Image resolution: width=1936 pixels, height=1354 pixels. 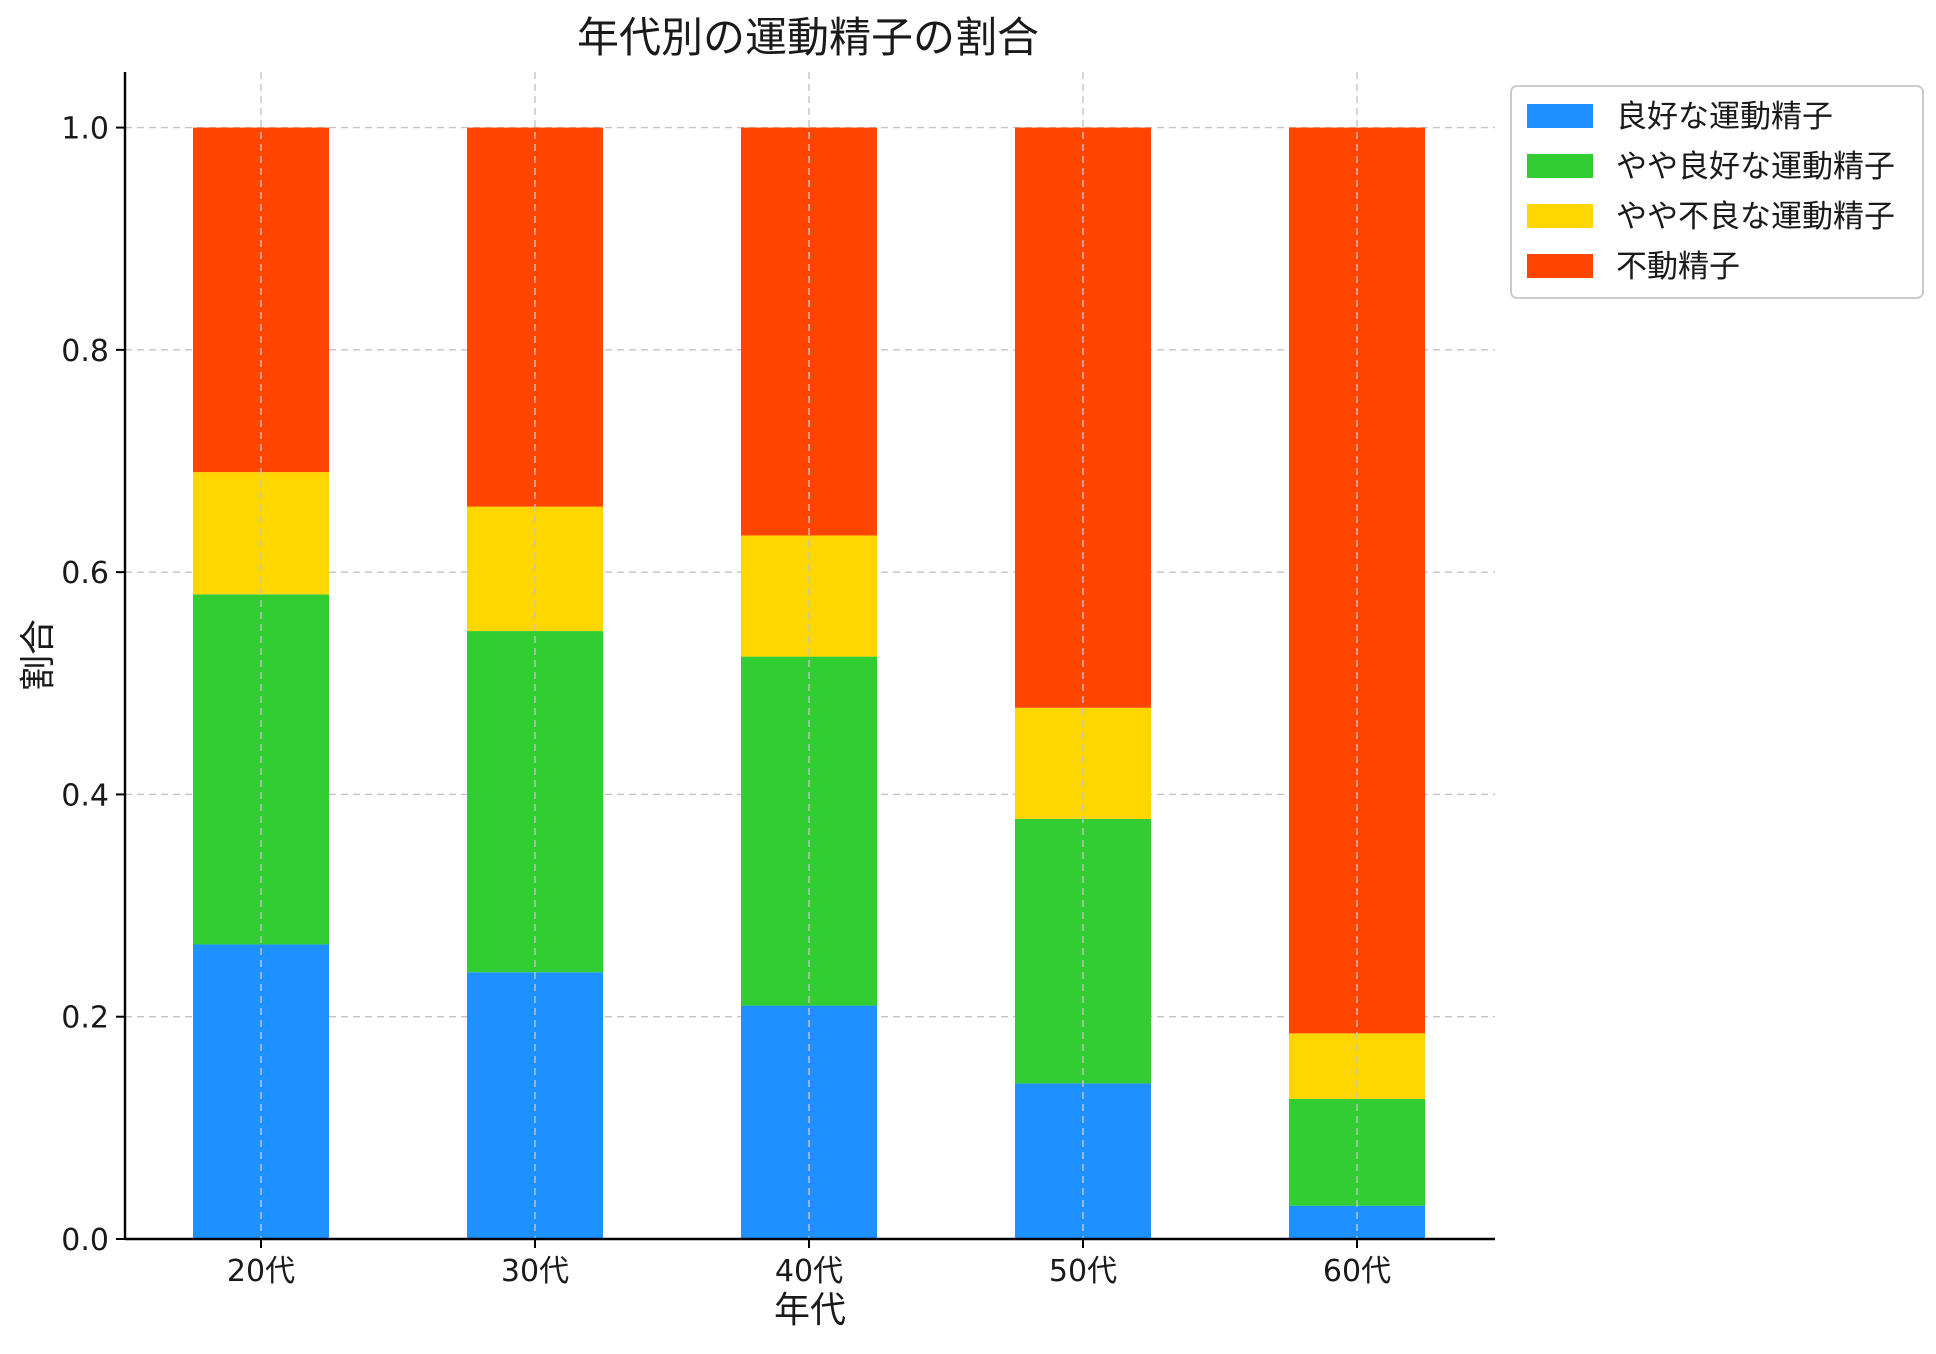 I want to click on legend-label: 不動精子, so click(x=1678, y=267).